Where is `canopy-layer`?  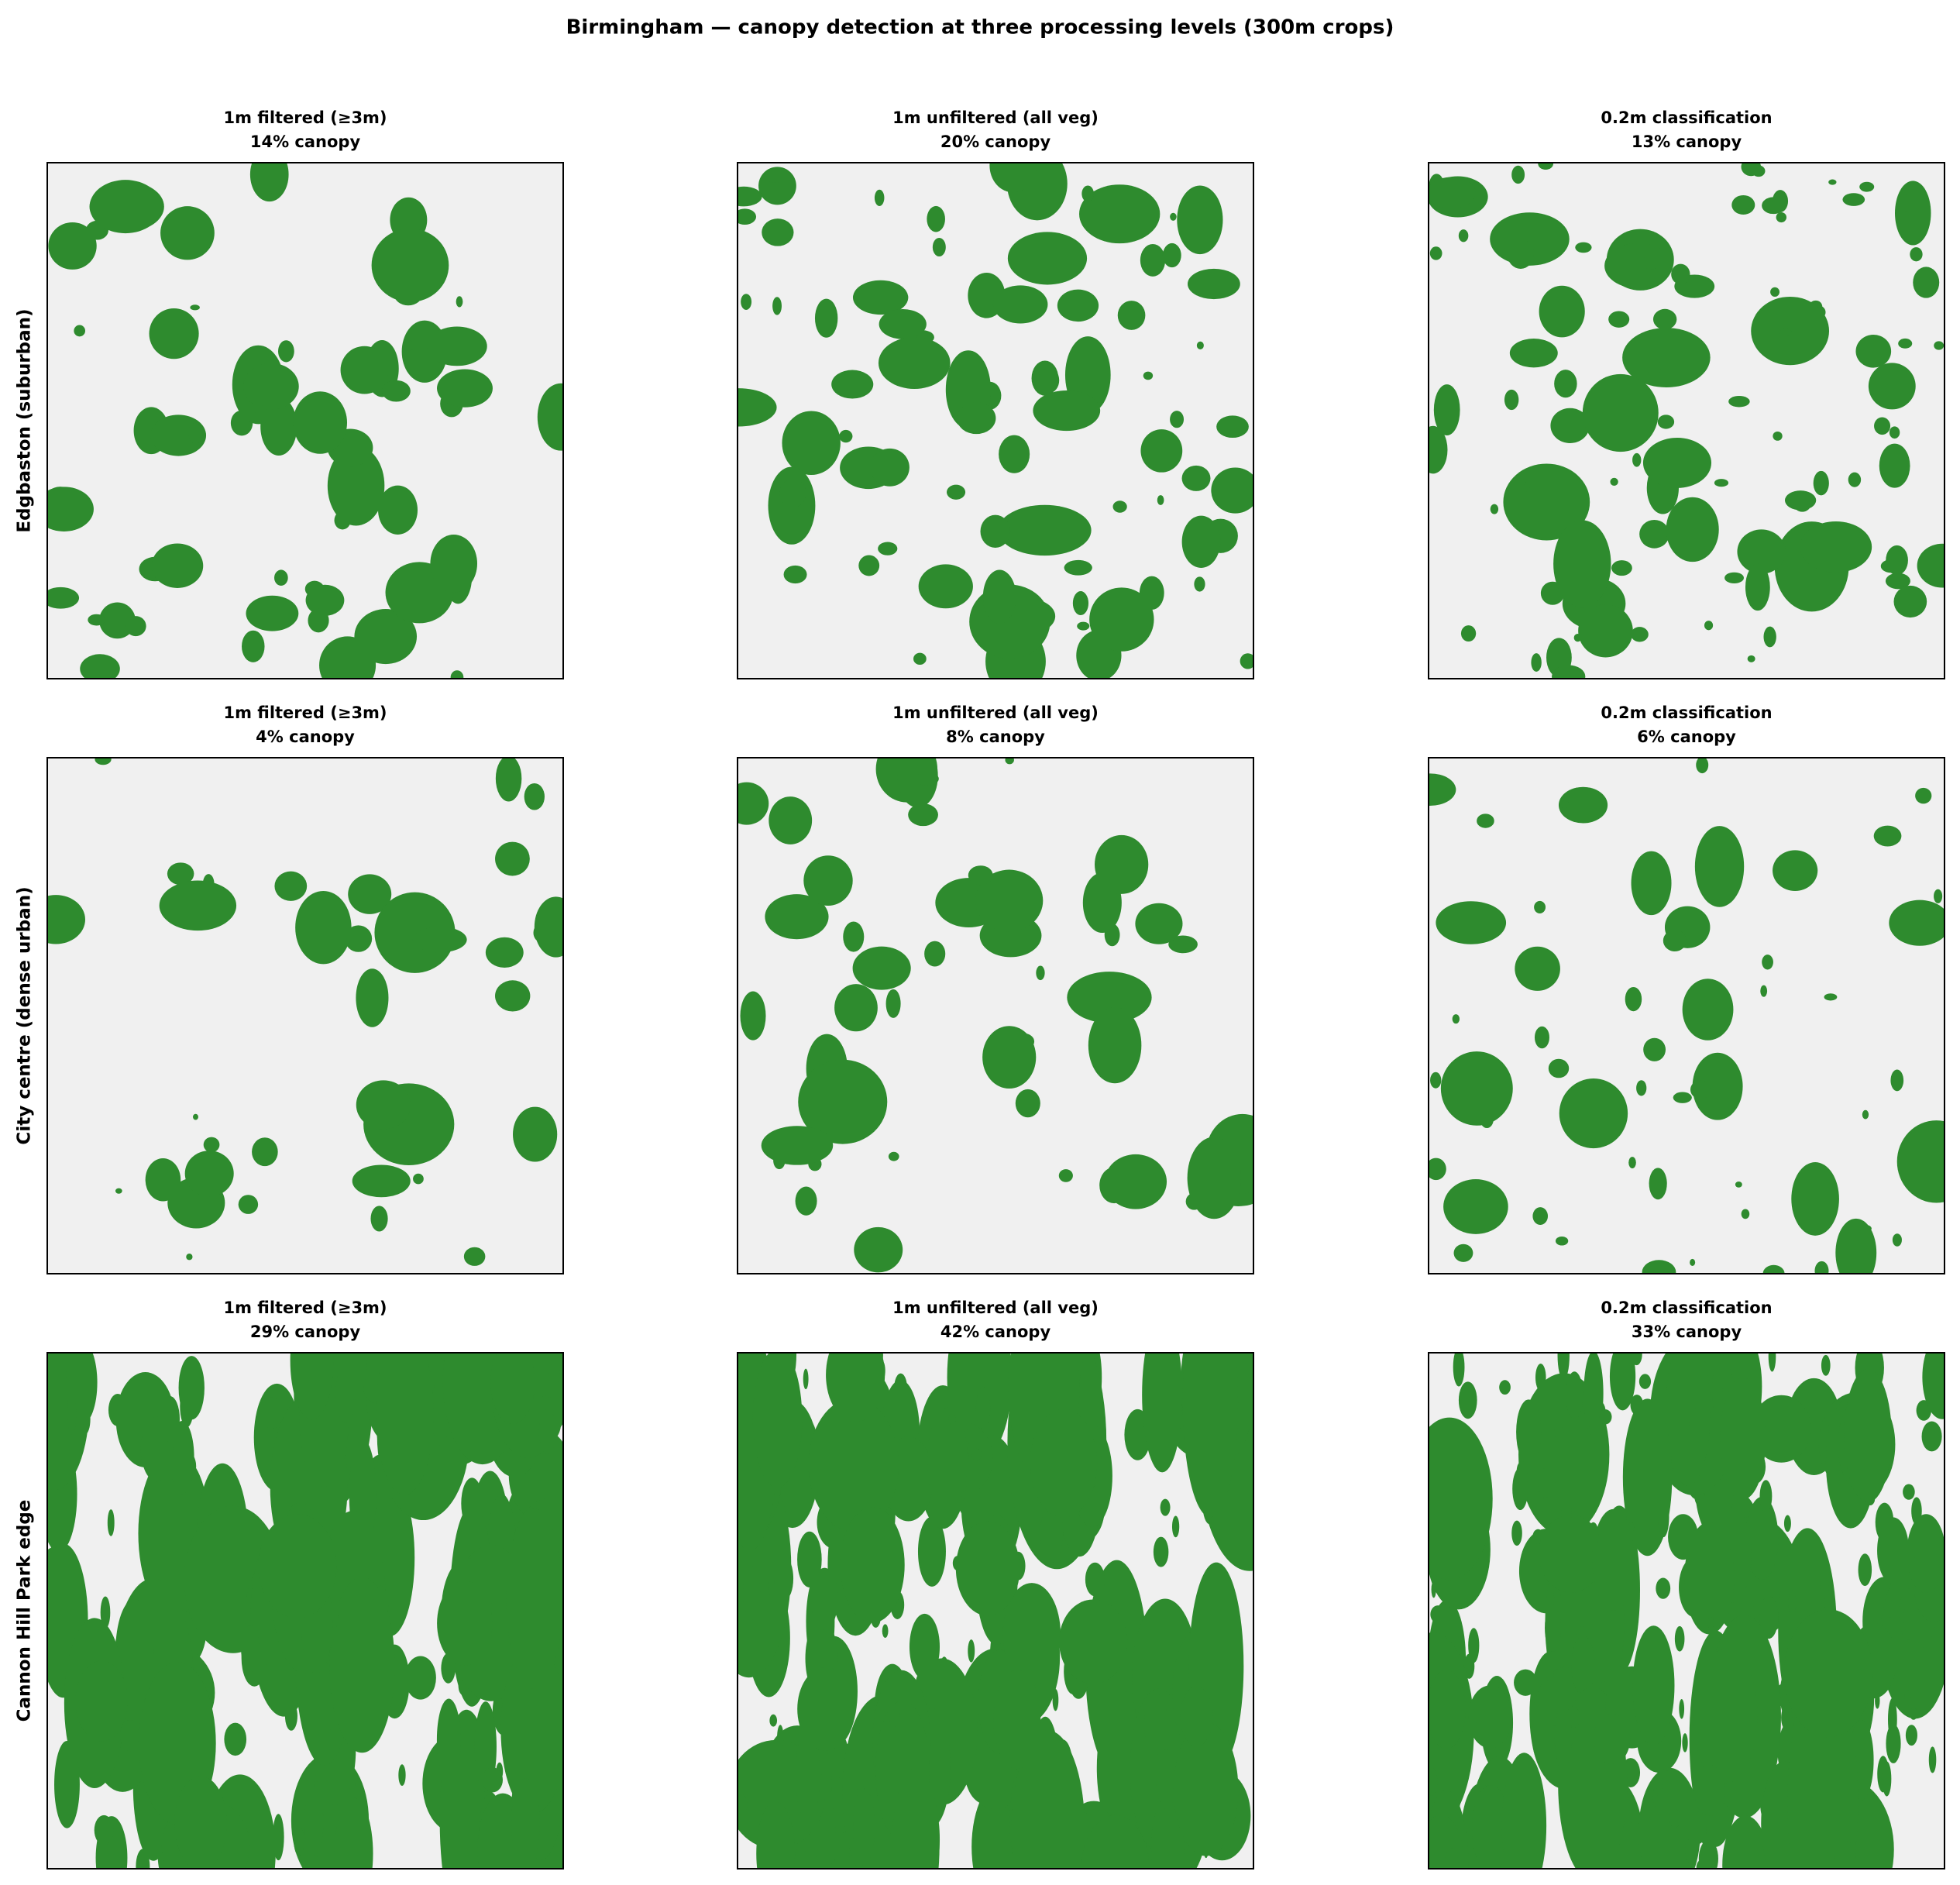 canopy-layer is located at coordinates (305, 1012).